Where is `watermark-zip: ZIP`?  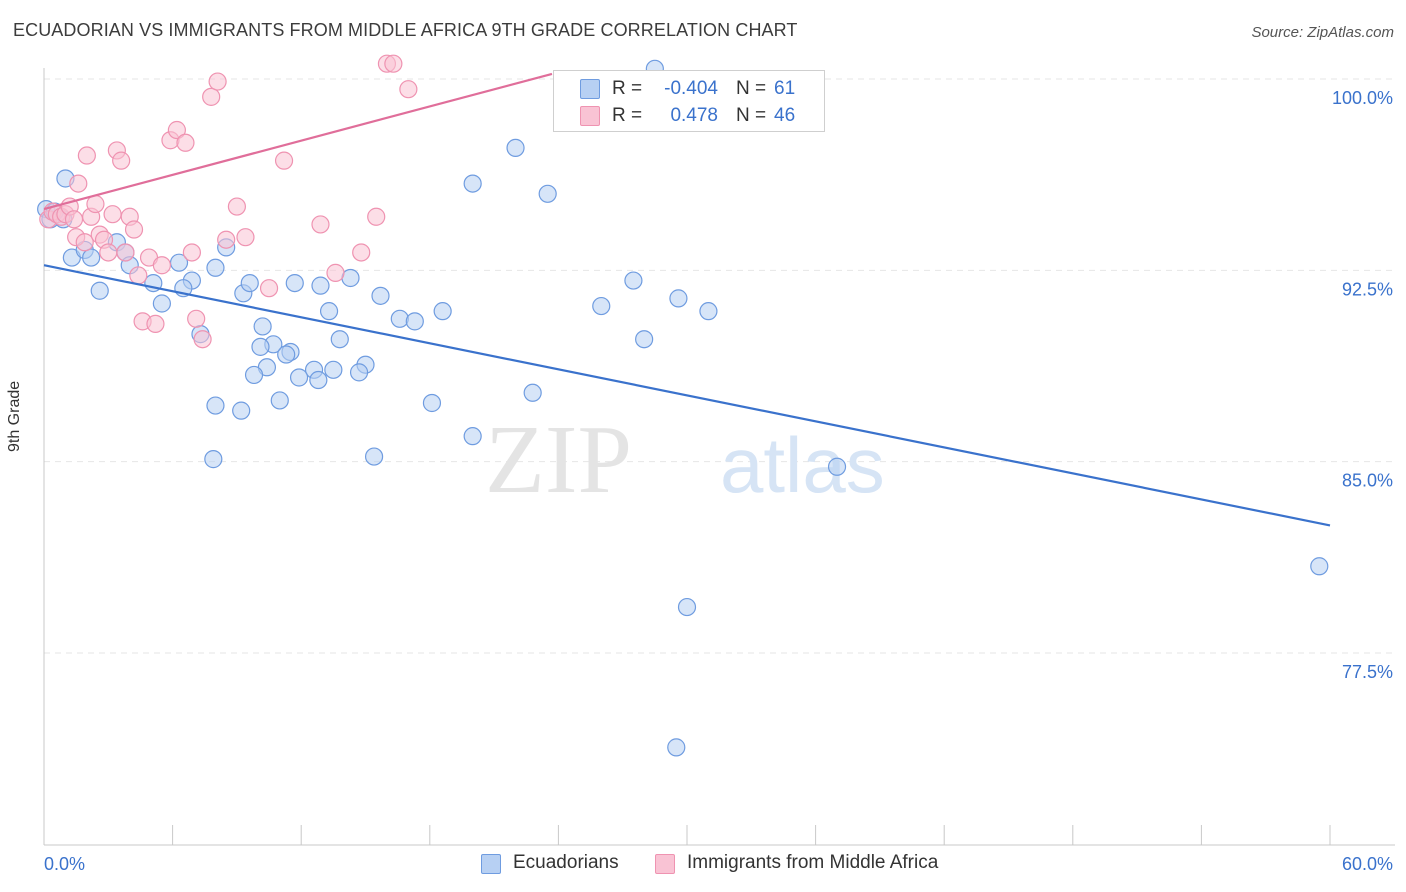 watermark-zip: ZIP is located at coordinates (558, 460).